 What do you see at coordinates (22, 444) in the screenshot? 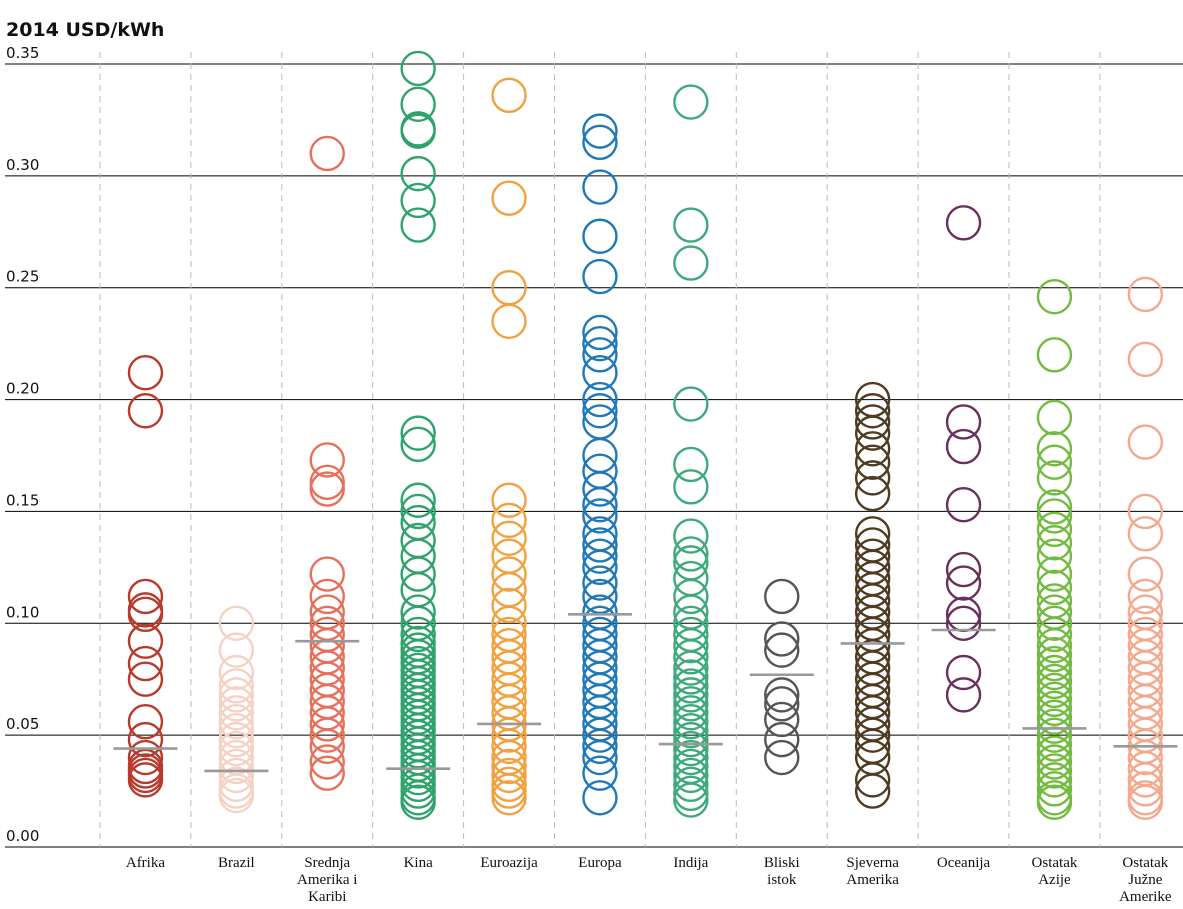
I see `y-tick-labels: 0.00 0.05 0.10 0.15 0.20 0.25 0.30 0.35` at bounding box center [22, 444].